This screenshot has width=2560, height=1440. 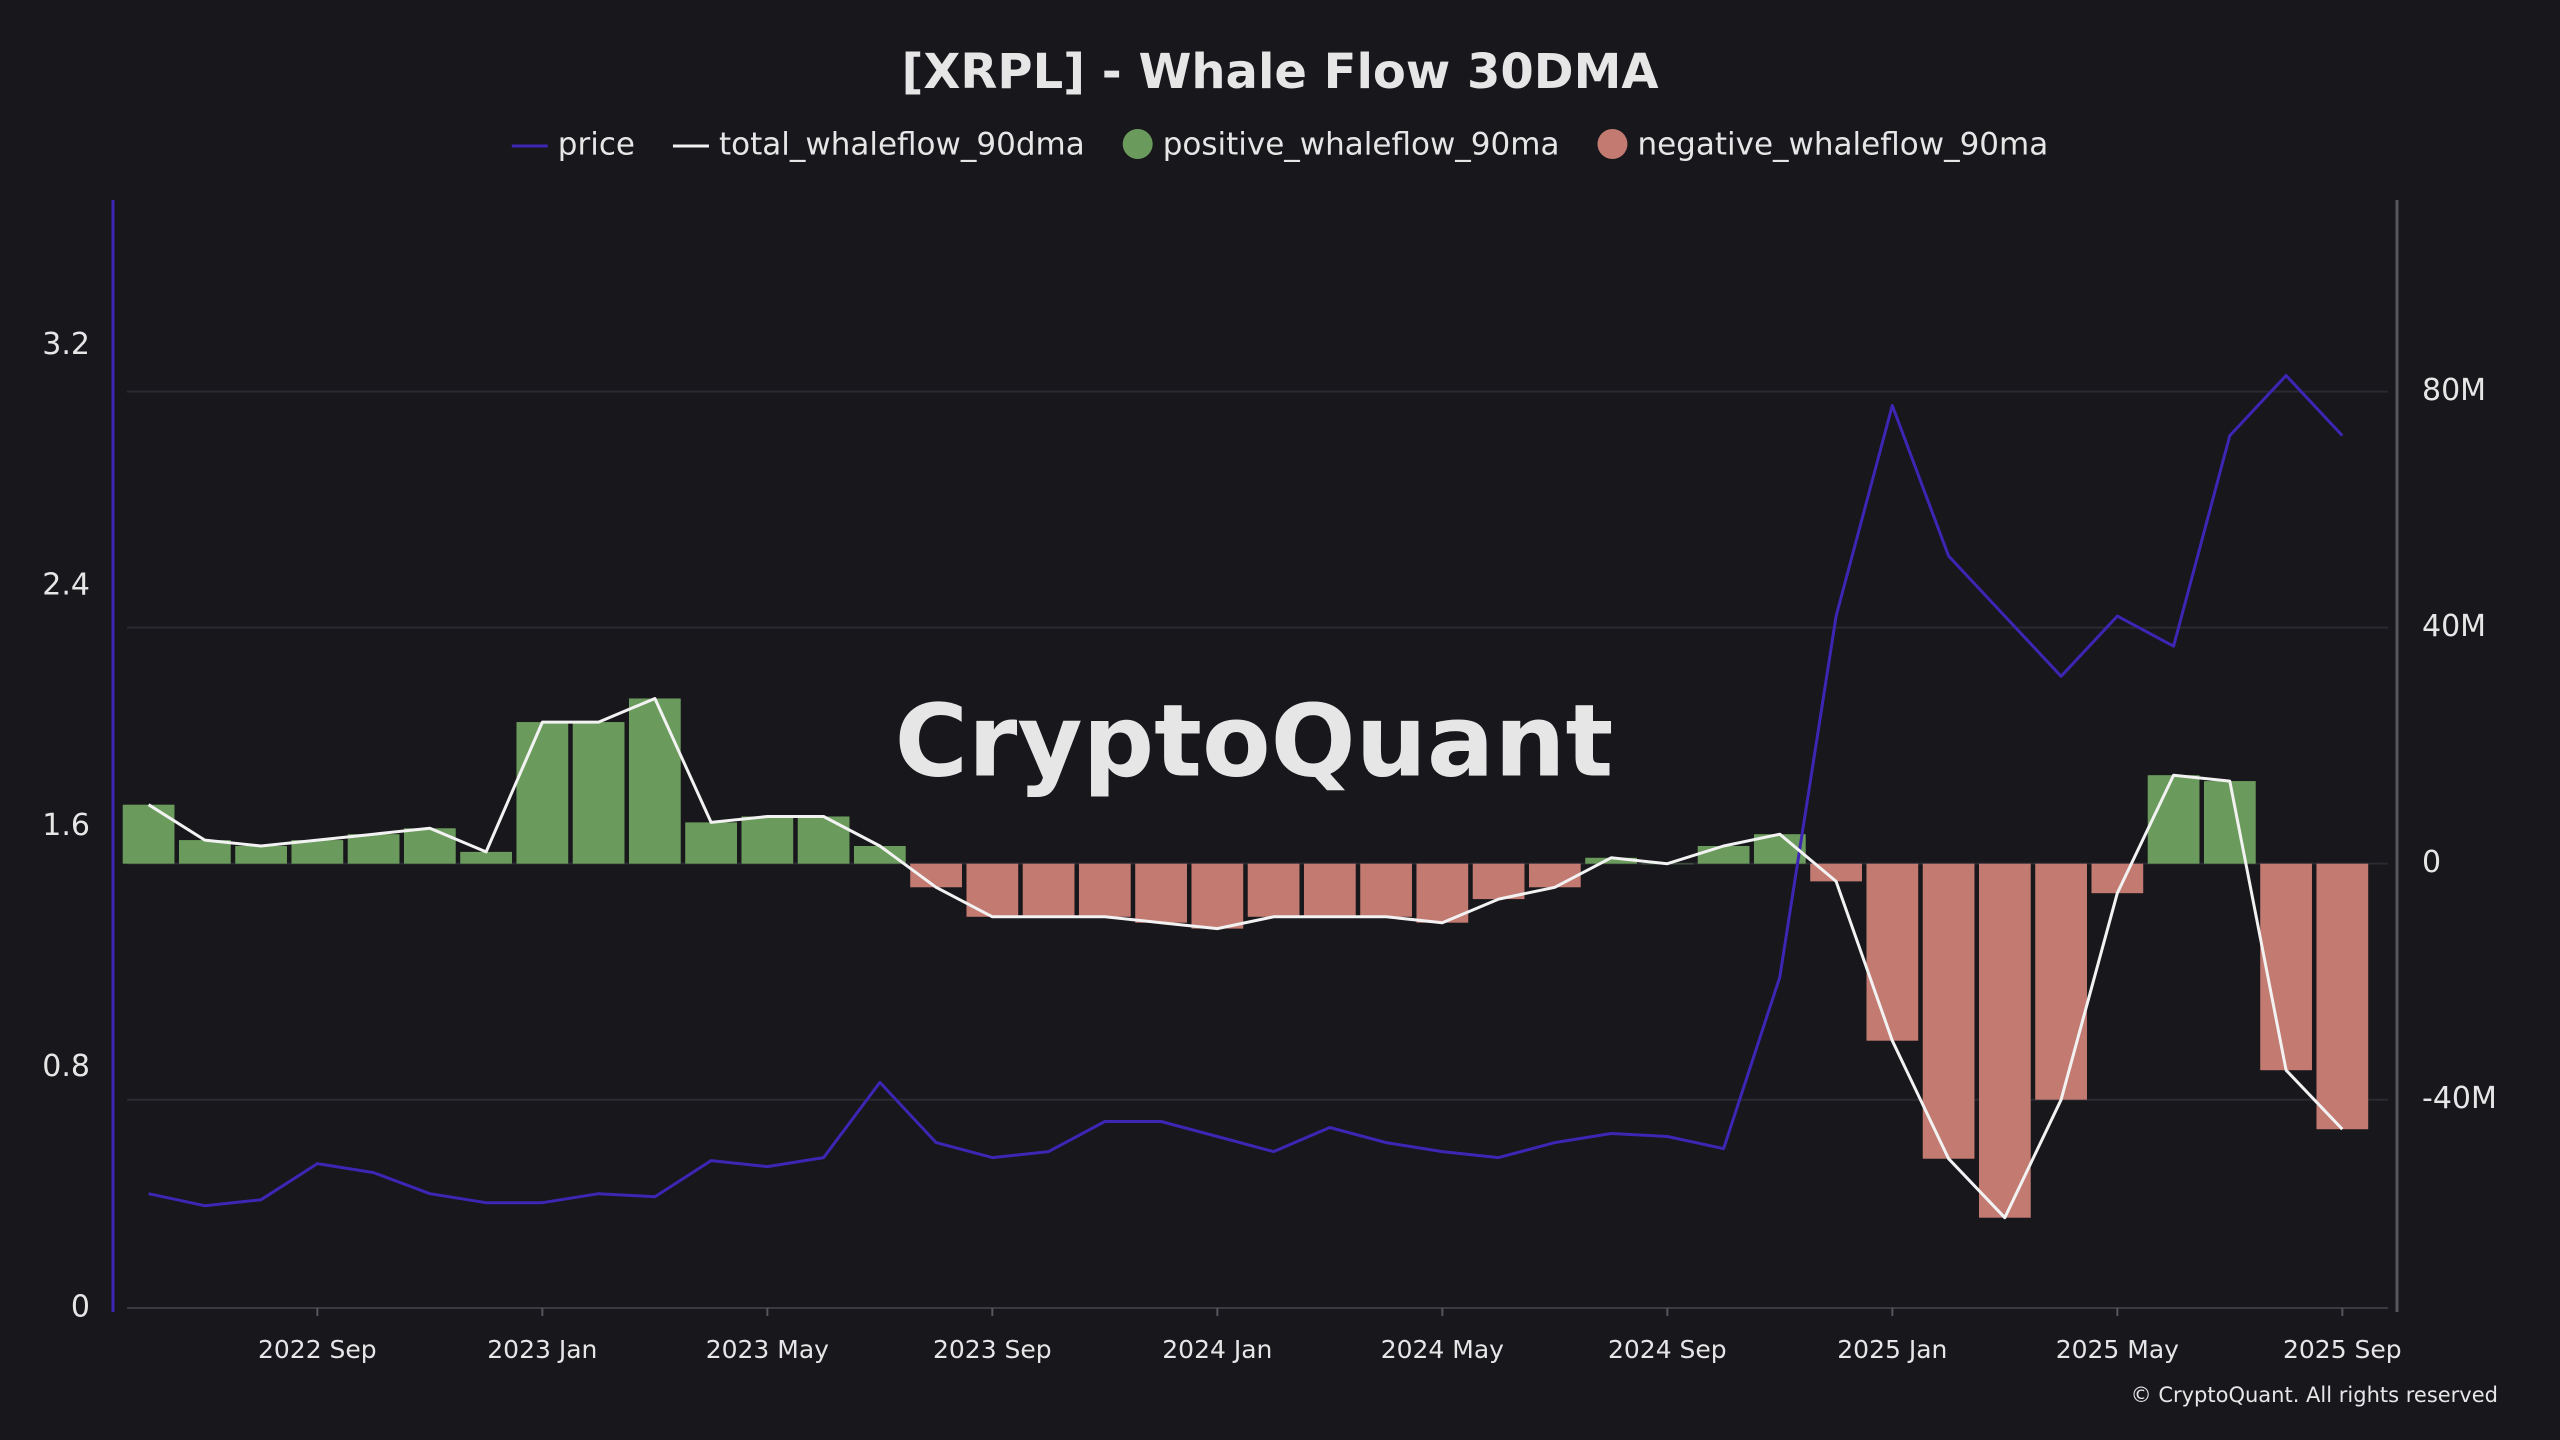 What do you see at coordinates (1217, 1349) in the screenshot?
I see `x-tick-label: 2024 Jan` at bounding box center [1217, 1349].